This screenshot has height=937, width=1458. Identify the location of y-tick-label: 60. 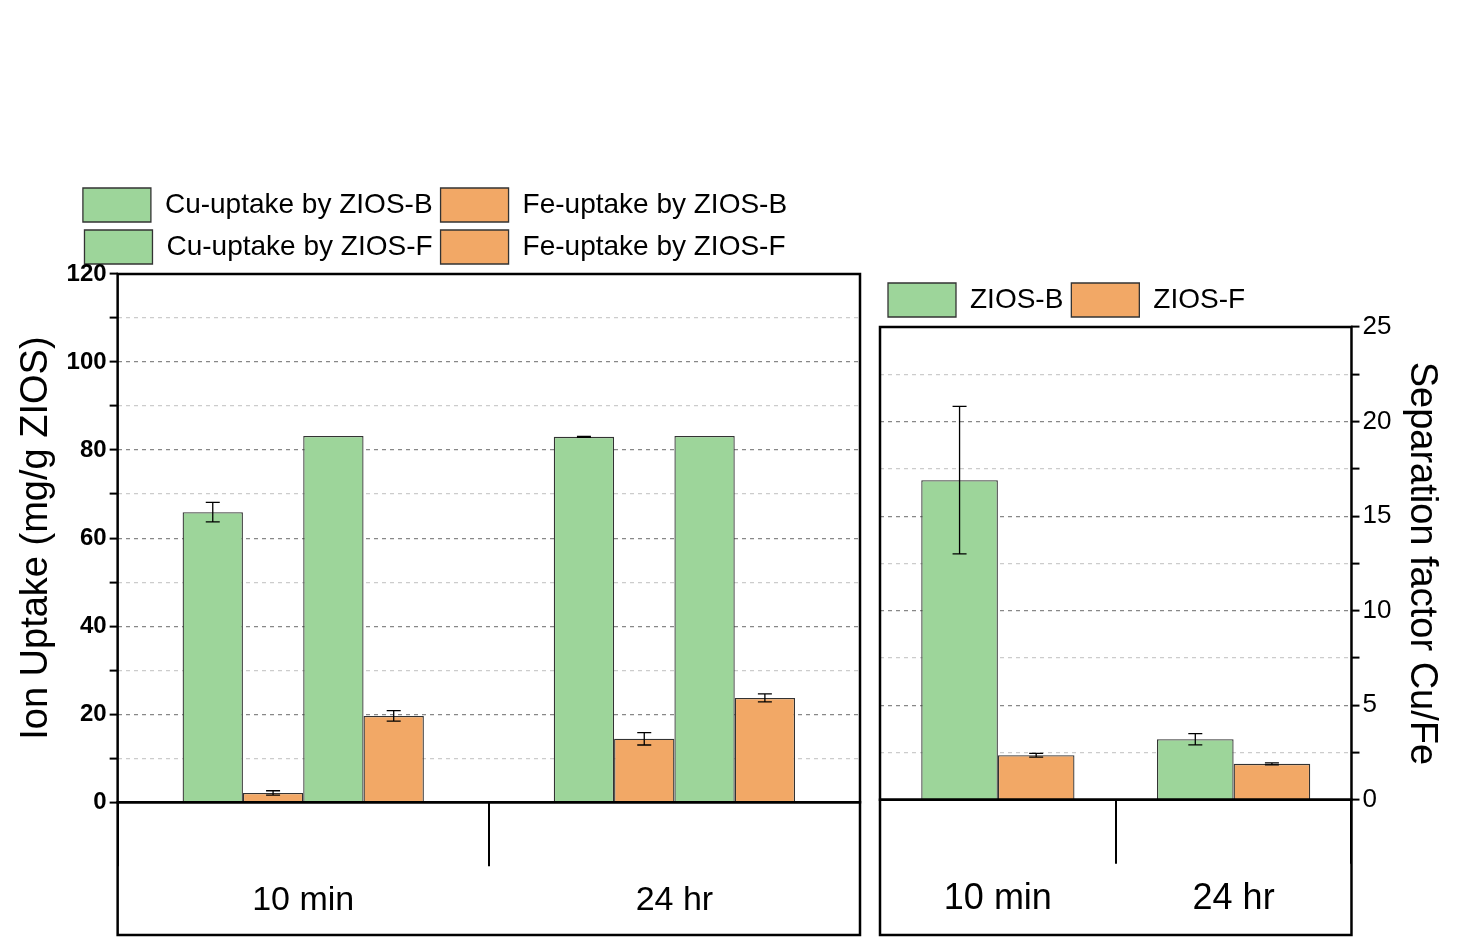
(93, 536).